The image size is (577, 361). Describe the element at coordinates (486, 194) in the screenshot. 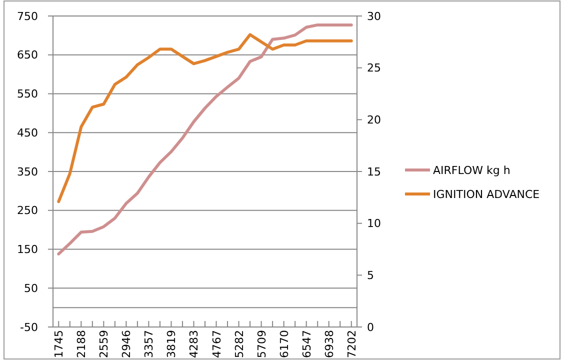

I see `legend-label: IGNITION ADVANCE` at that location.